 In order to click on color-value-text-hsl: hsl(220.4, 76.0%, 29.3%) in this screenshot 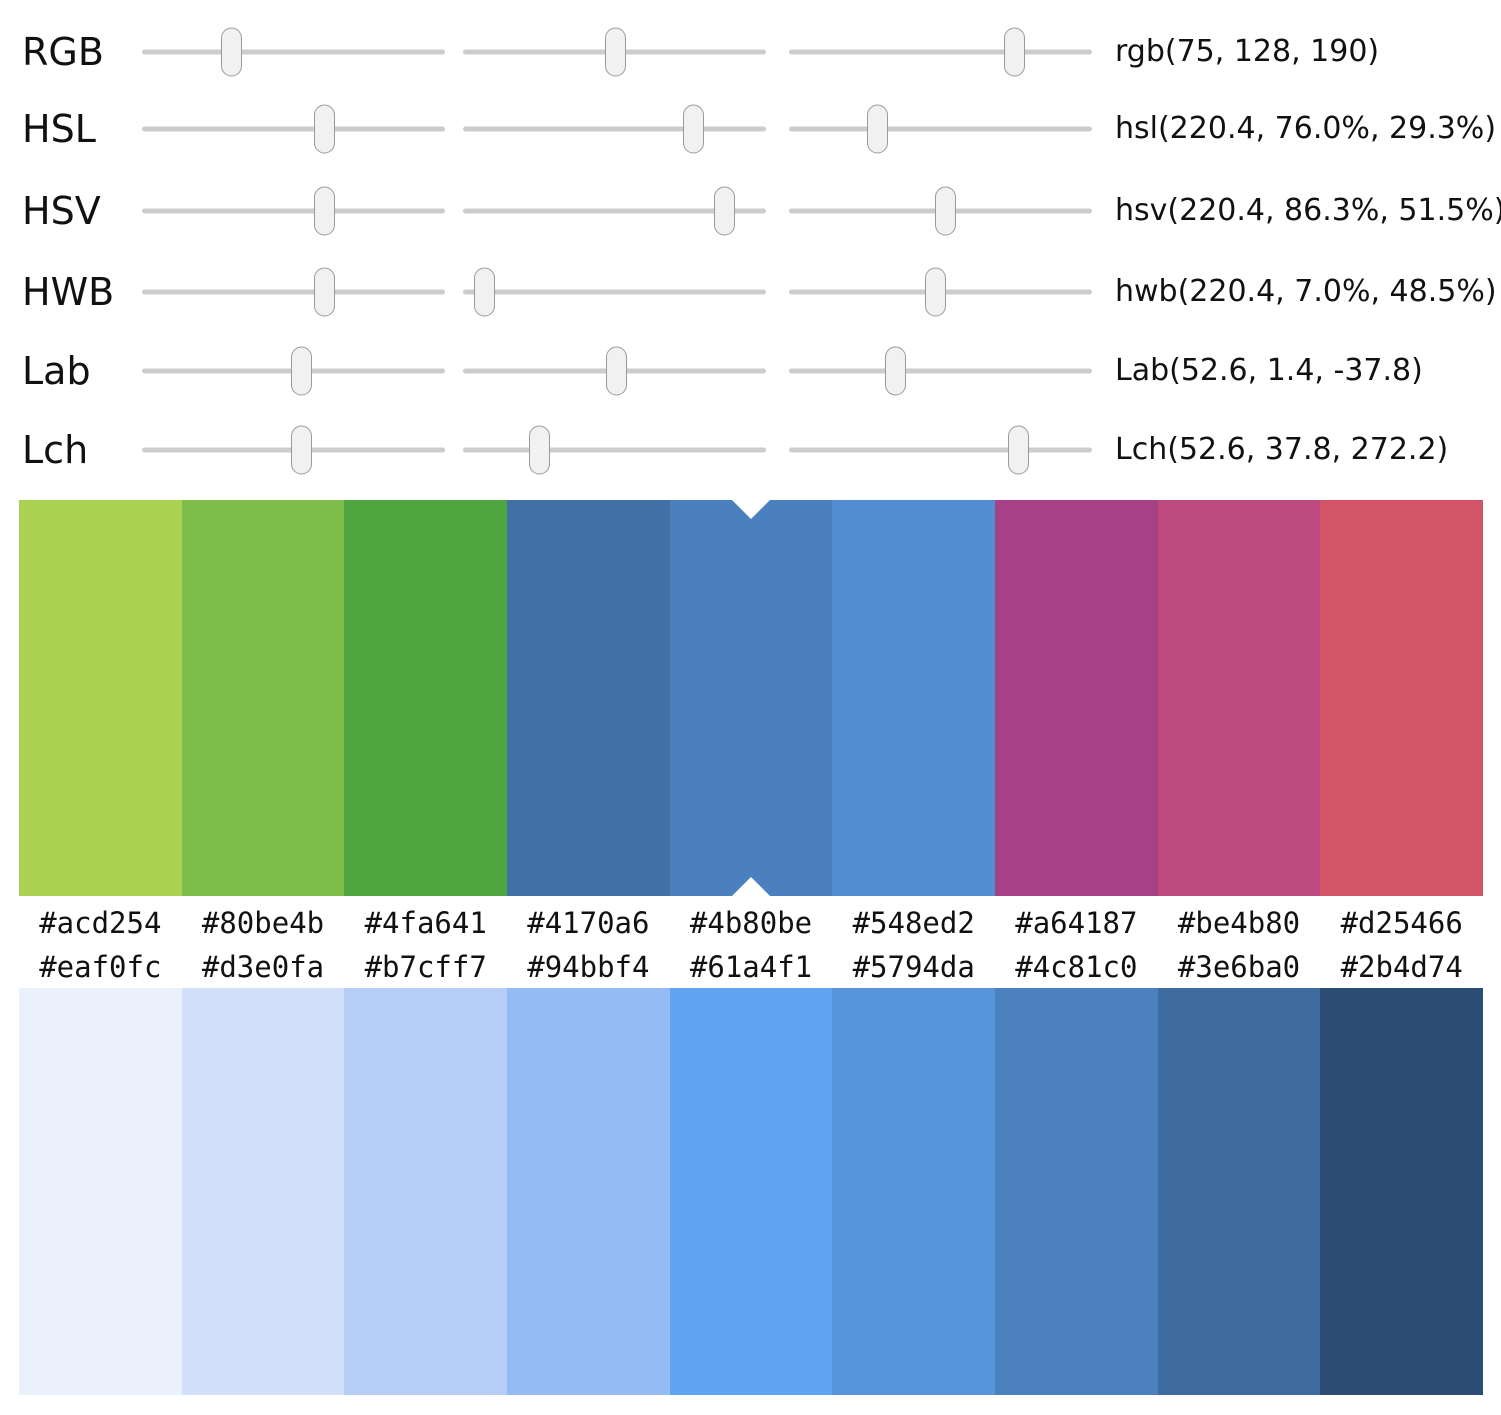, I will do `click(1306, 128)`.